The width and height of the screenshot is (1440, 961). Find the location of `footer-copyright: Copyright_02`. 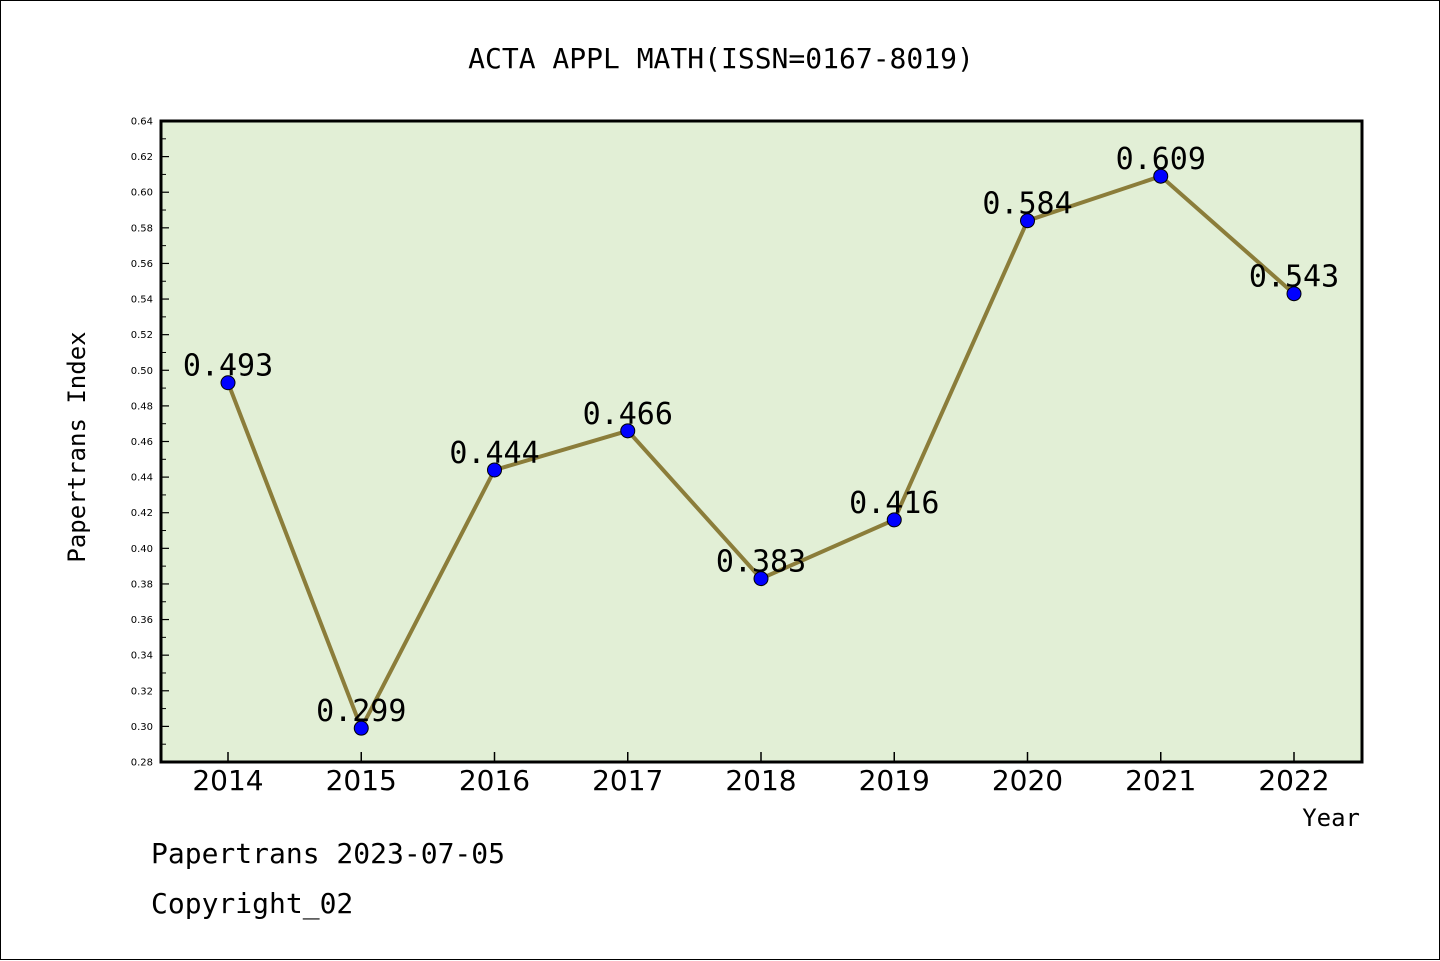

footer-copyright: Copyright_02 is located at coordinates (252, 903).